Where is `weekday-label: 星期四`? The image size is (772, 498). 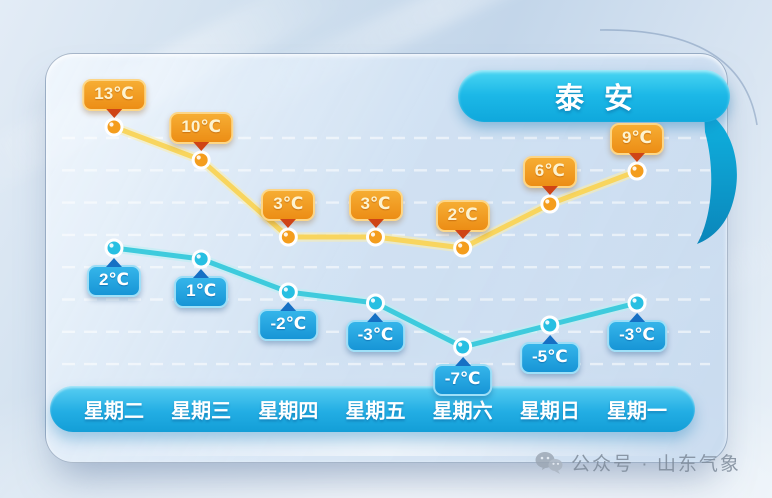 weekday-label: 星期四 is located at coordinates (288, 411).